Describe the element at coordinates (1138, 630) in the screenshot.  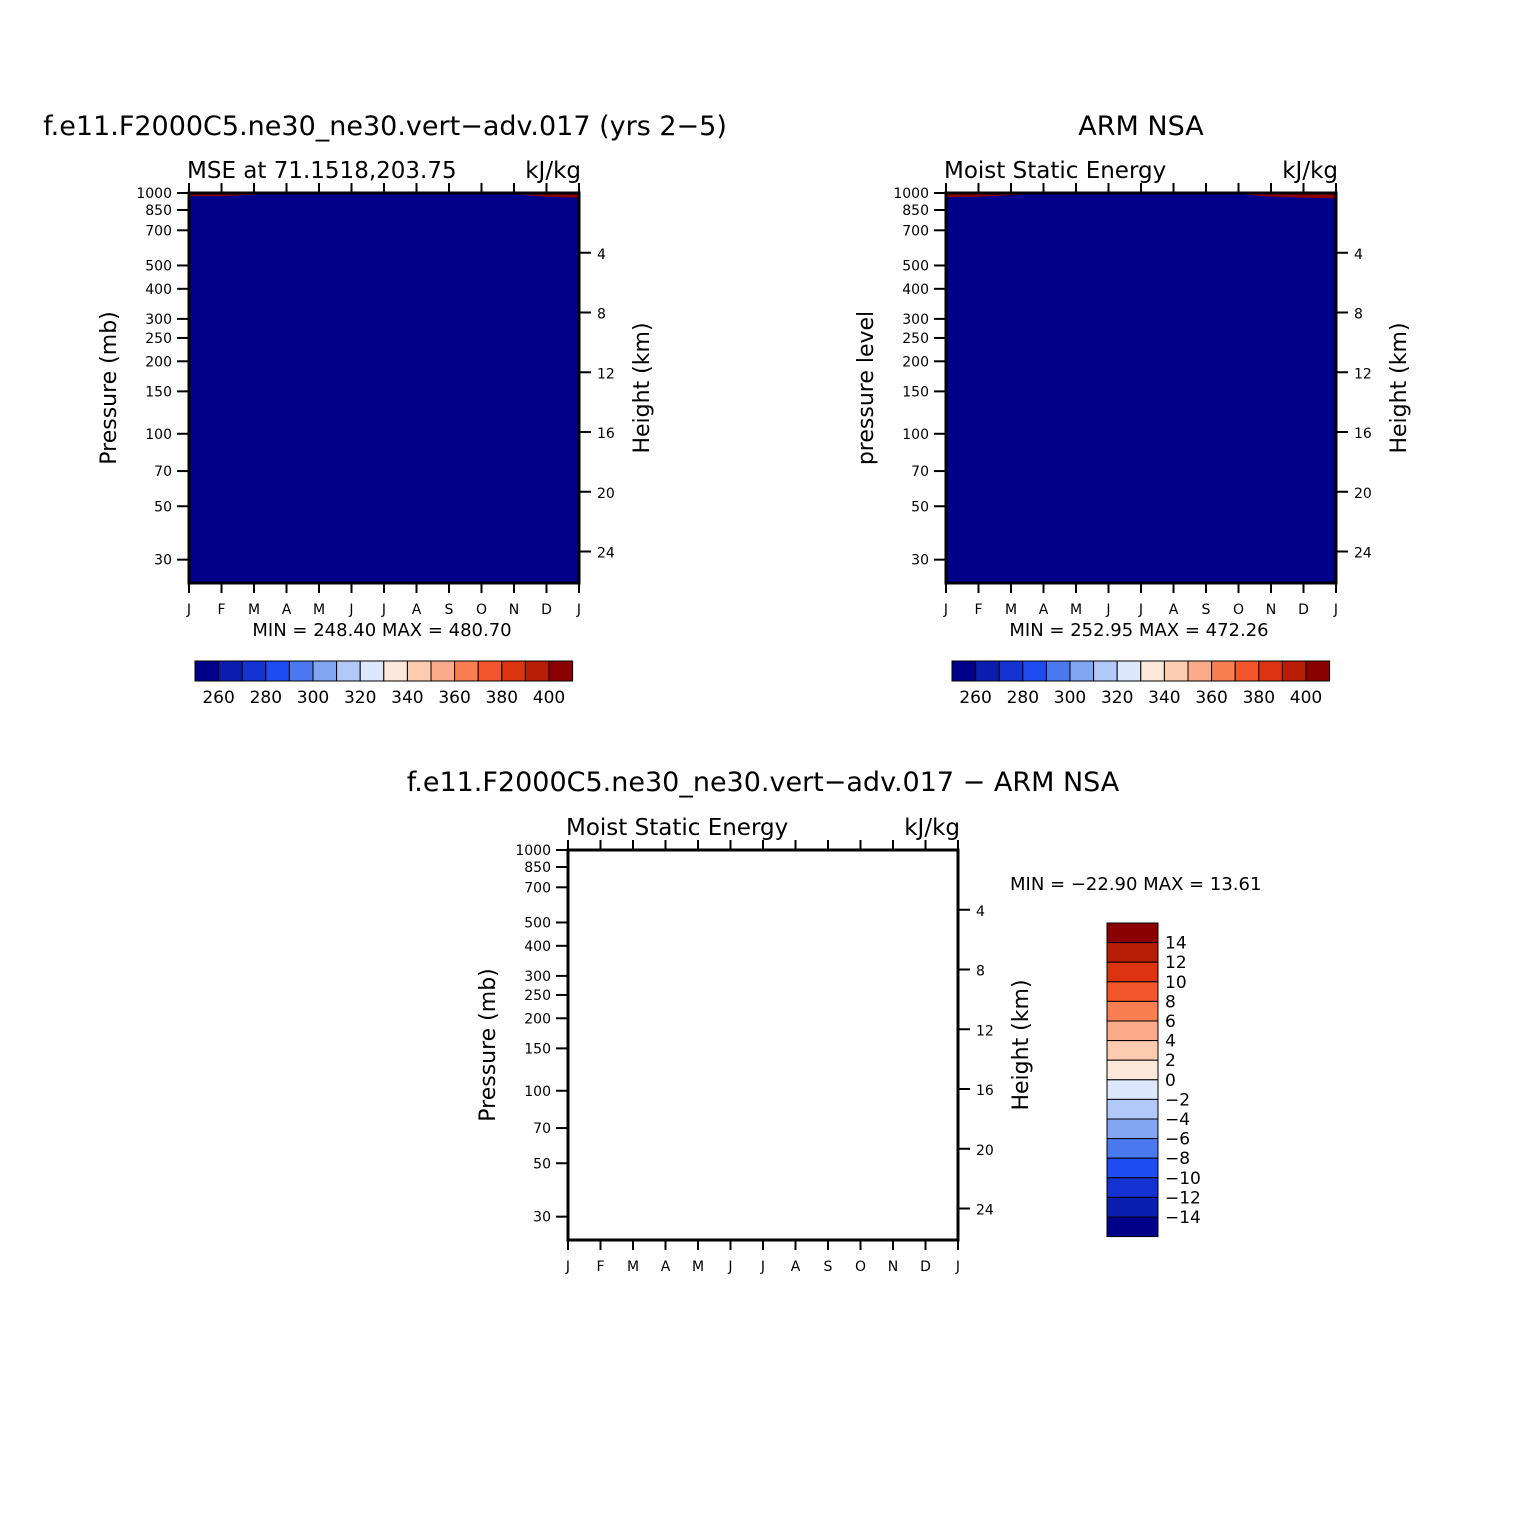
I see `min-max-stats: MIN = 252.95 MAX = 472.26` at that location.